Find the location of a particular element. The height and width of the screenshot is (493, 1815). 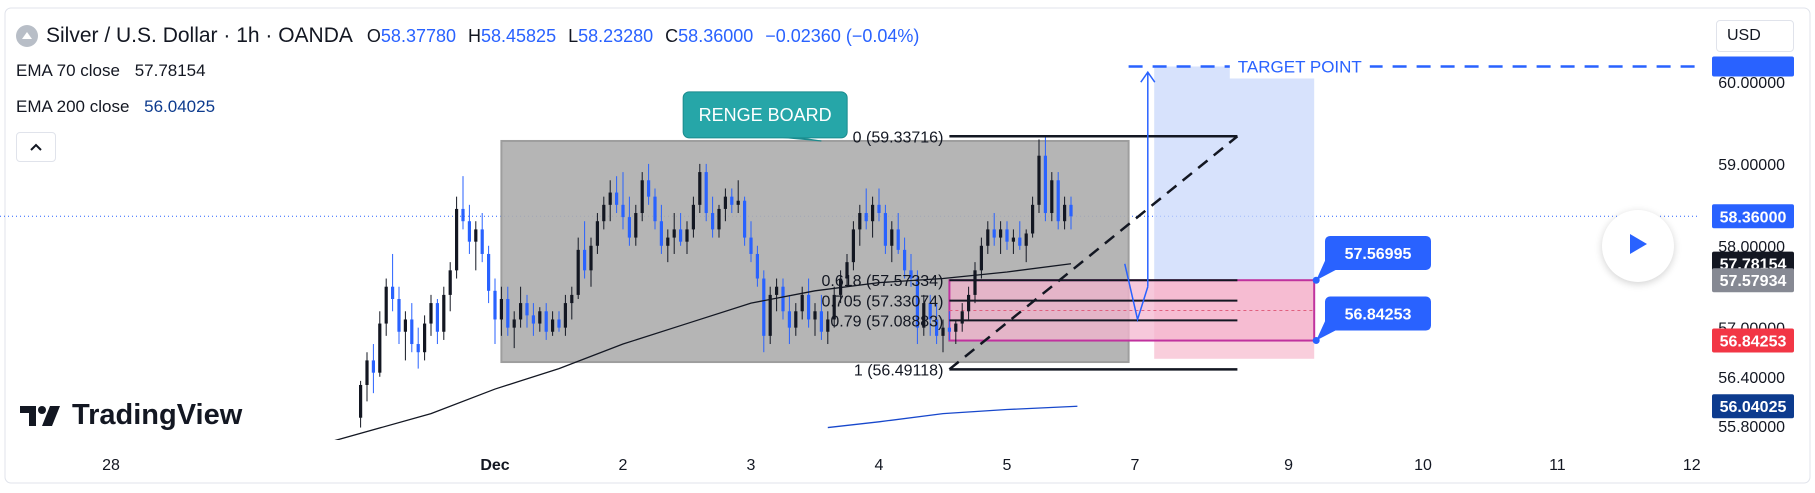

renge-board-callout is located at coordinates (765, 115).